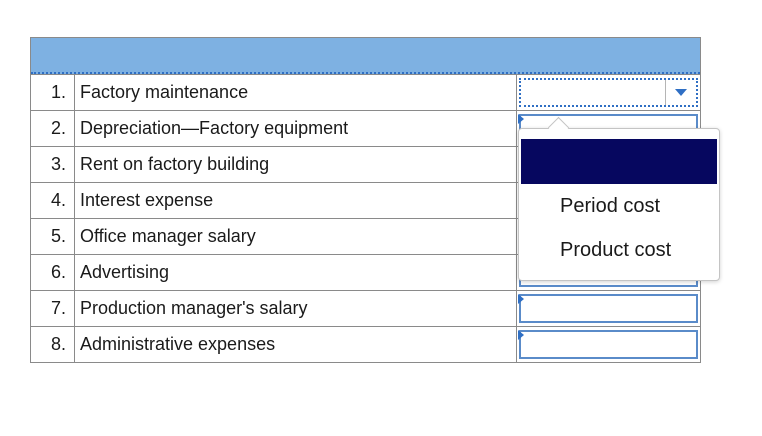  Describe the element at coordinates (53, 128) in the screenshot. I see `row-number: 2.` at that location.